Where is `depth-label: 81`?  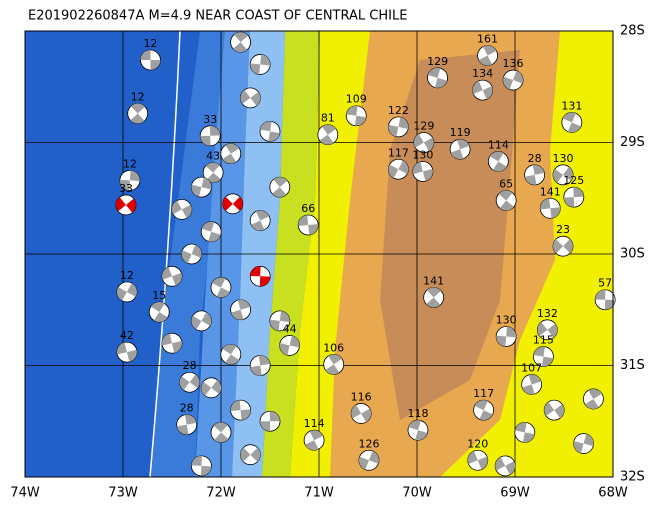
depth-label: 81 is located at coordinates (328, 118).